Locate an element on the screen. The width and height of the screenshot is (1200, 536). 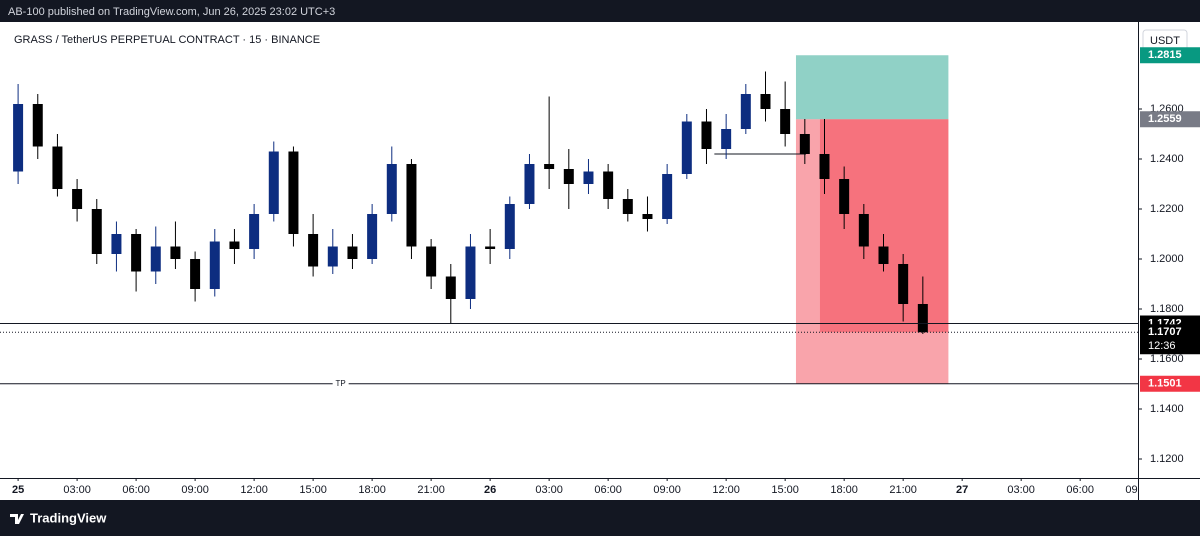
profit-zone is located at coordinates (872, 87).